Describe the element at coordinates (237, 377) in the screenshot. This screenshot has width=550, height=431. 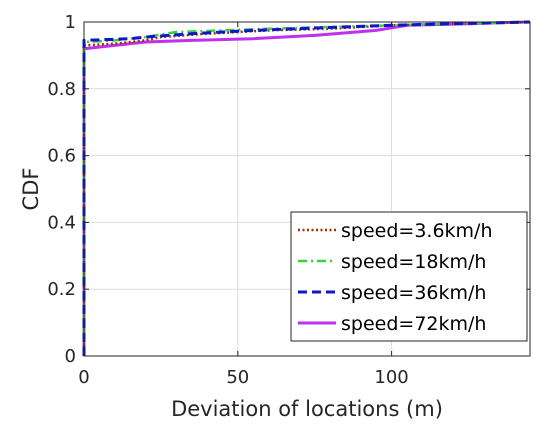
I see `x-tick-label: 50` at that location.